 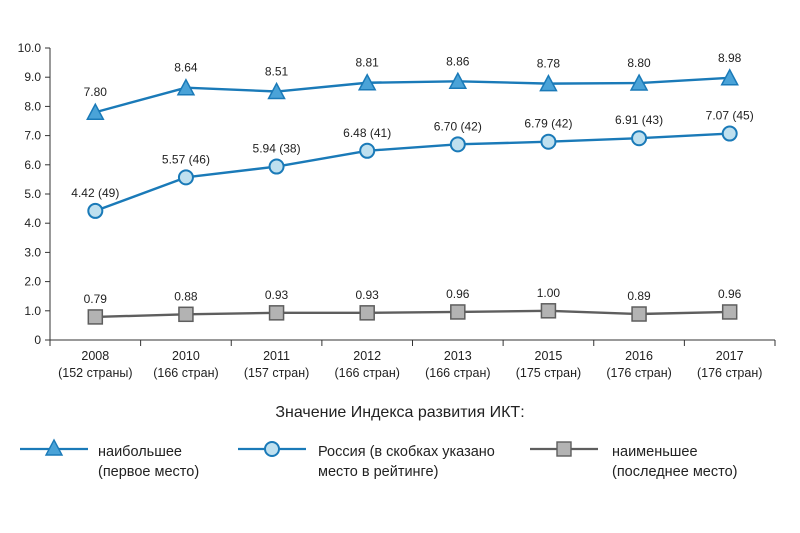 I want to click on data-label-russia: 5.57 (46), so click(x=186, y=159).